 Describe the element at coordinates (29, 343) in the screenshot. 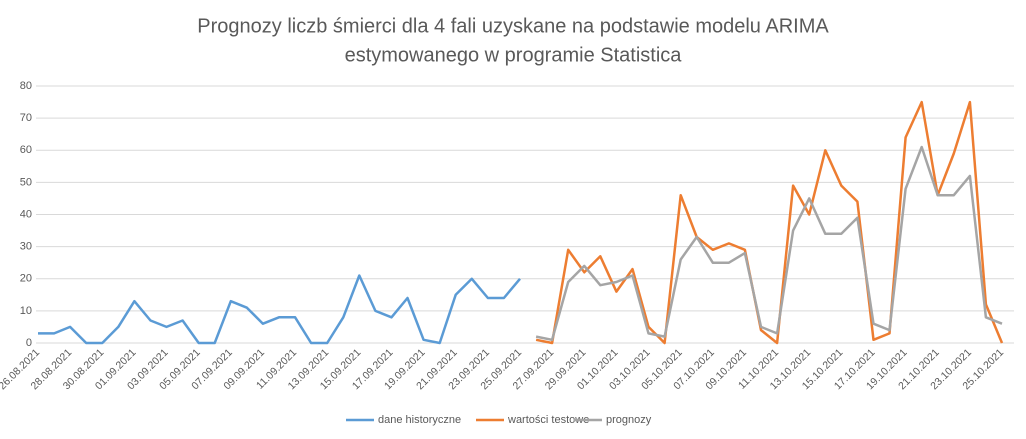

I see `y-tick-label: 0` at that location.